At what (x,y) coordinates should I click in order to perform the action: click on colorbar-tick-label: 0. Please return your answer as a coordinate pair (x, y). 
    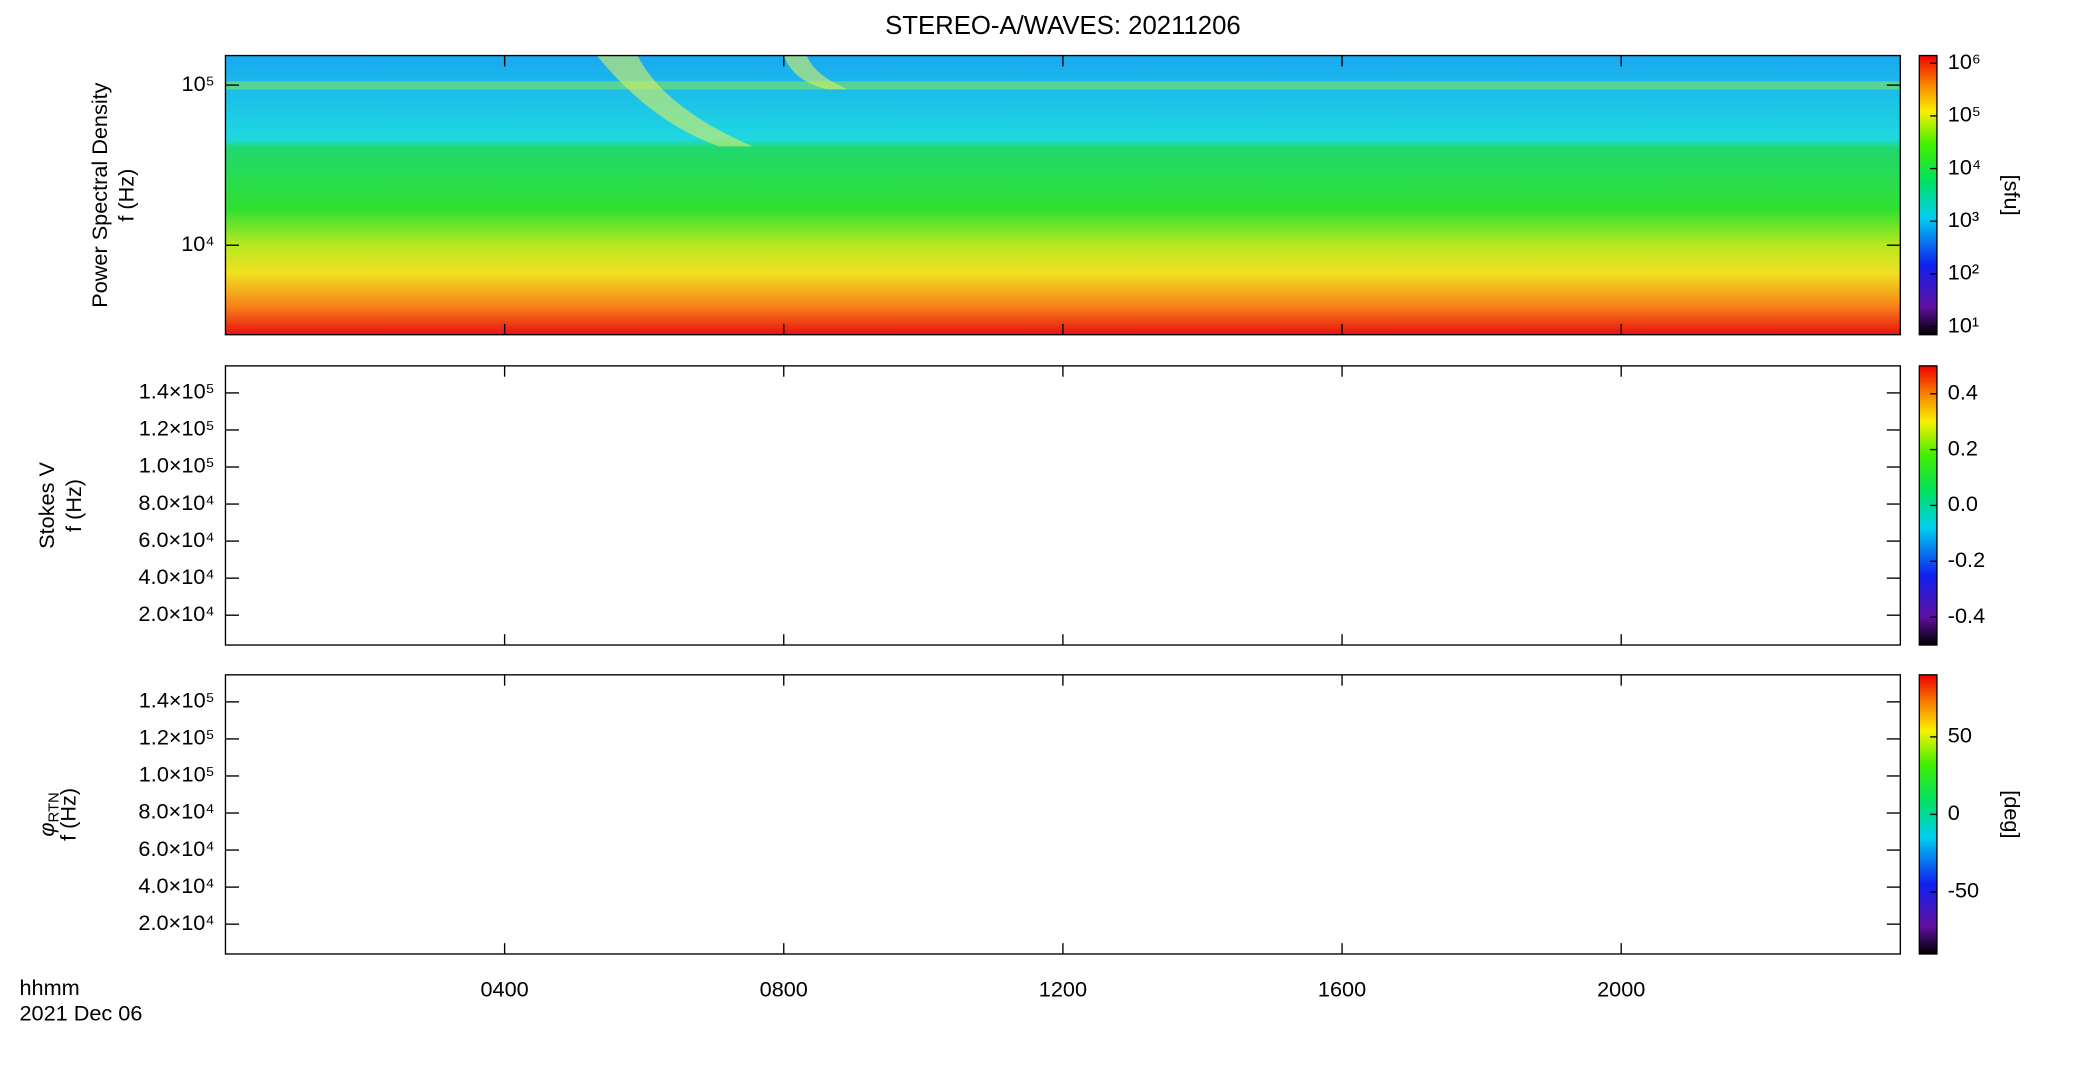
    Looking at the image, I should click on (1954, 812).